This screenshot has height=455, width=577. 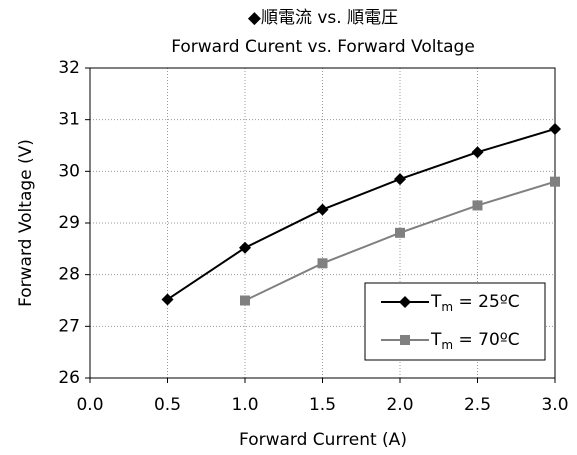 What do you see at coordinates (69, 223) in the screenshot?
I see `y-tick-label: 29` at bounding box center [69, 223].